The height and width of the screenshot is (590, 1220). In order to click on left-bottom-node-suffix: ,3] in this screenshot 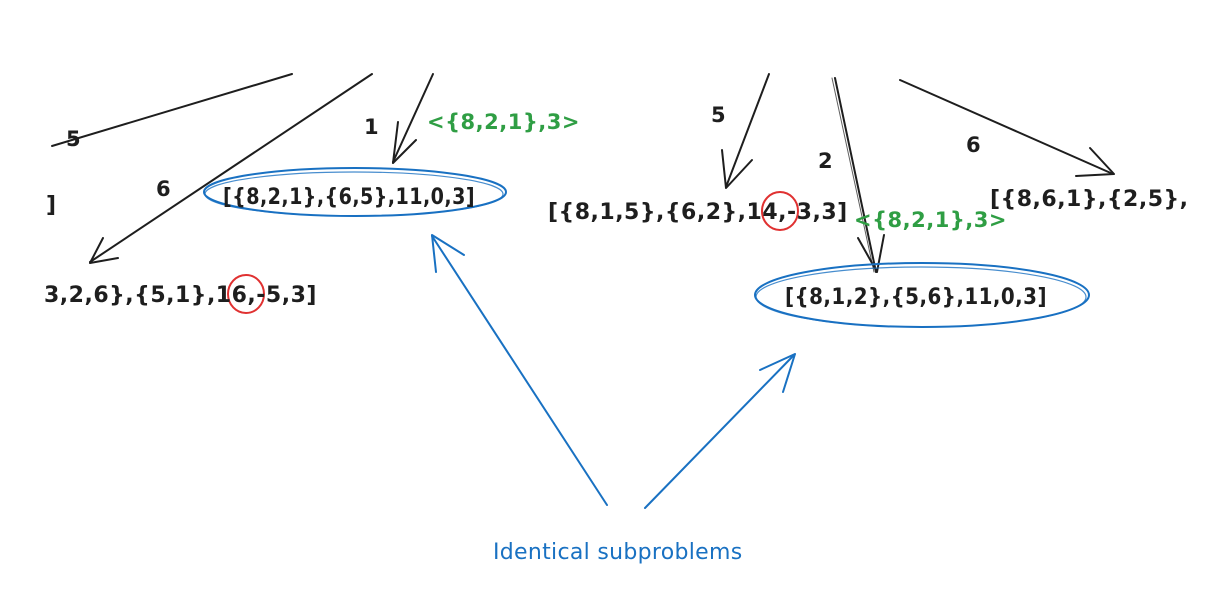, I will do `click(299, 295)`.